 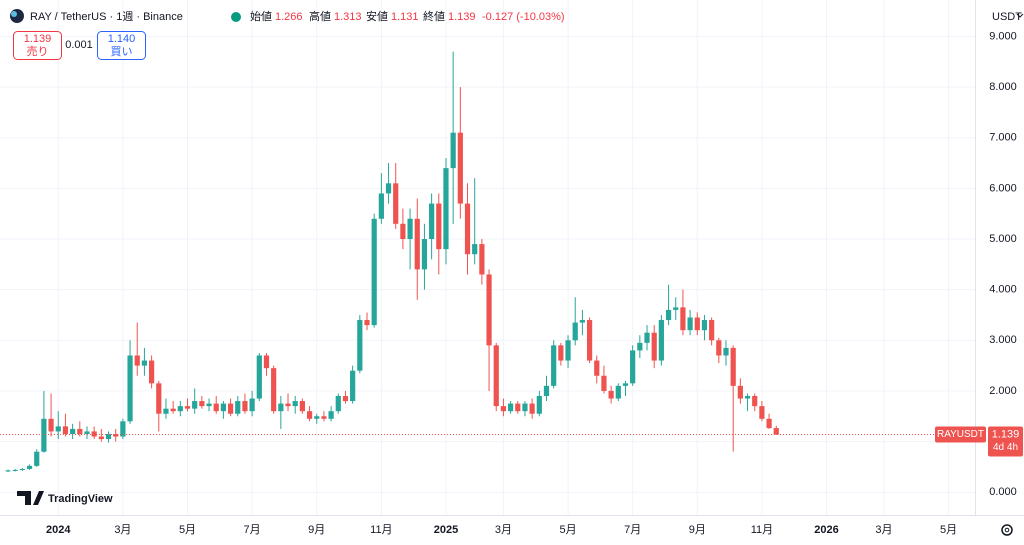 What do you see at coordinates (122, 51) in the screenshot?
I see `buy-label: 買い` at bounding box center [122, 51].